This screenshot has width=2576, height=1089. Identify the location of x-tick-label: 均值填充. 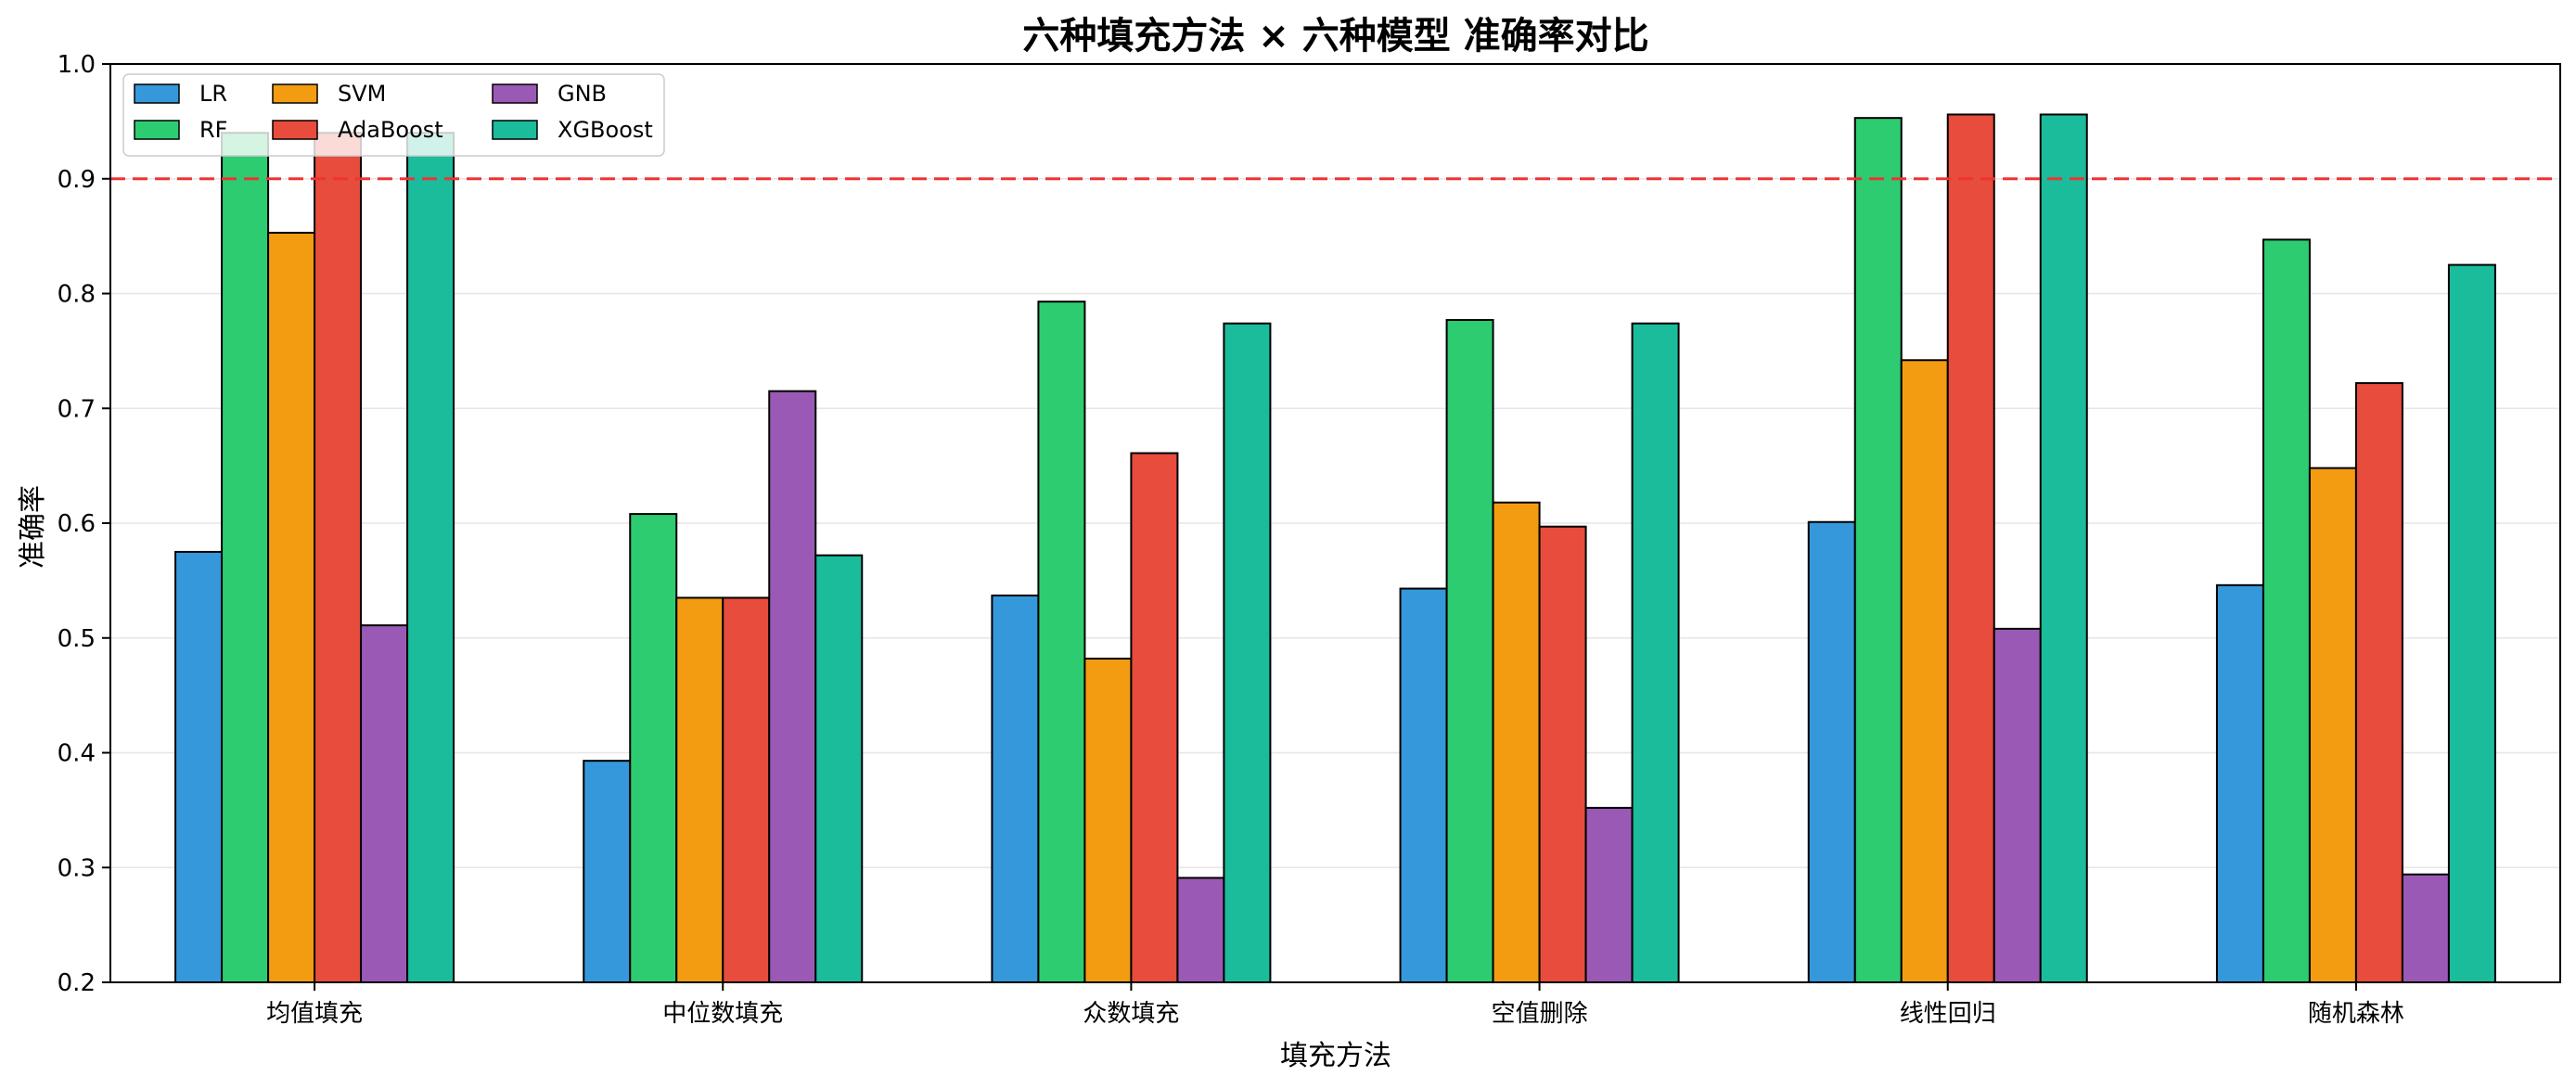
(314, 1014).